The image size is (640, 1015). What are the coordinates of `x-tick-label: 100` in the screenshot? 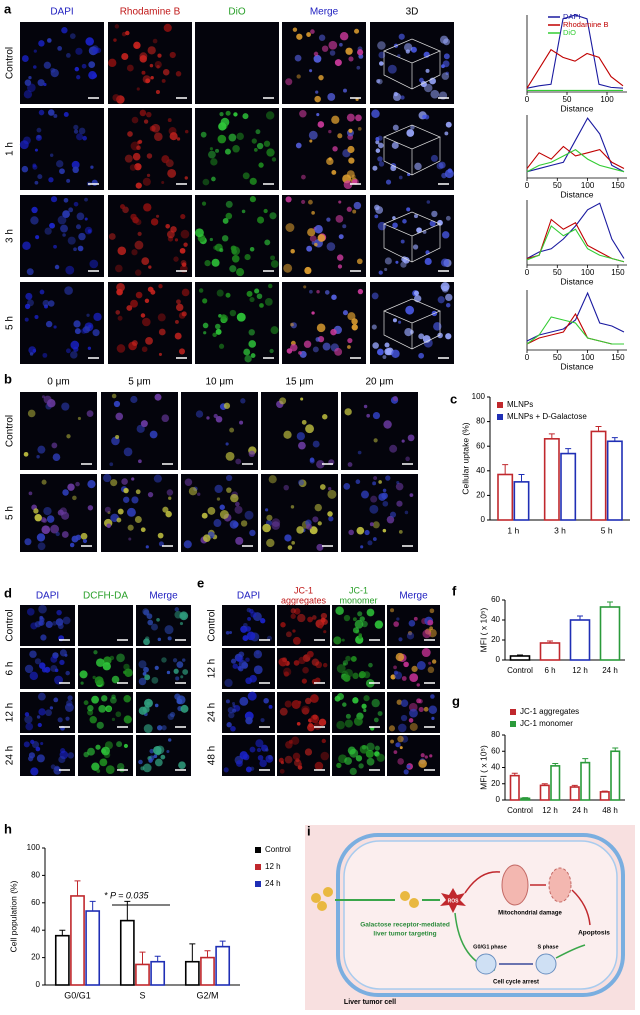 It's located at (588, 357).